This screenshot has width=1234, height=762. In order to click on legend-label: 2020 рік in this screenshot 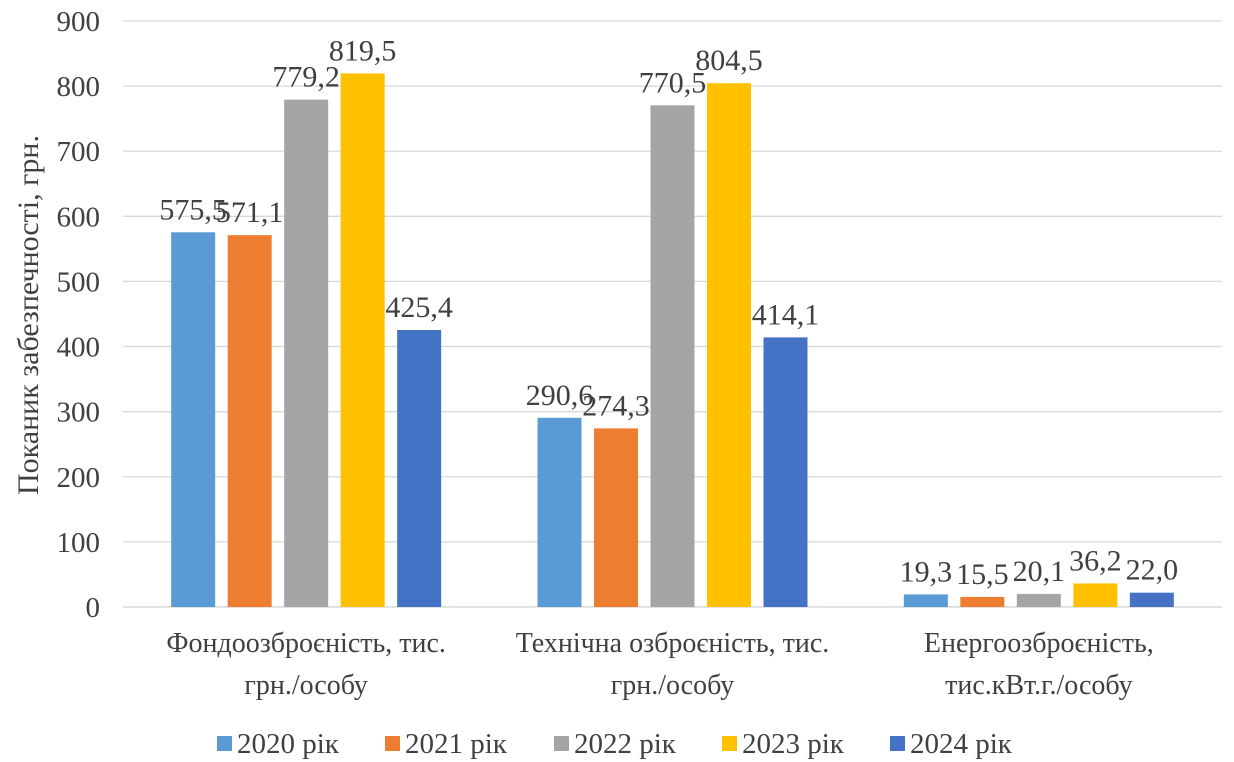, I will do `click(288, 744)`.